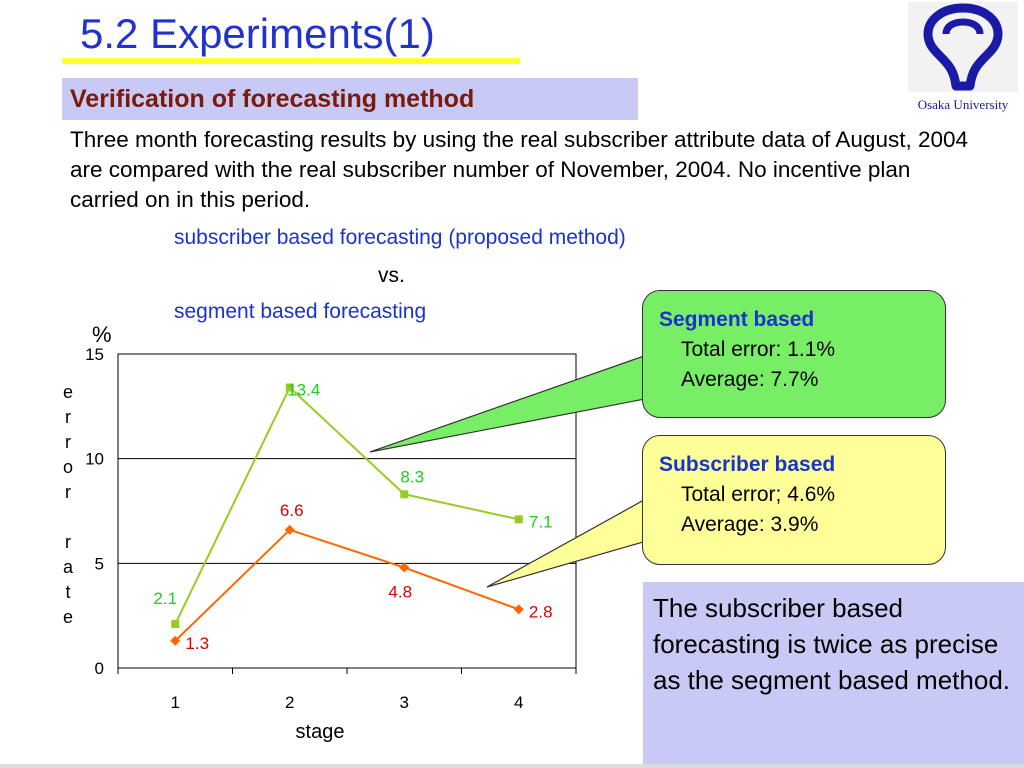 Image resolution: width=1024 pixels, height=768 pixels. I want to click on callout-average: Average: 7.7%, so click(750, 379).